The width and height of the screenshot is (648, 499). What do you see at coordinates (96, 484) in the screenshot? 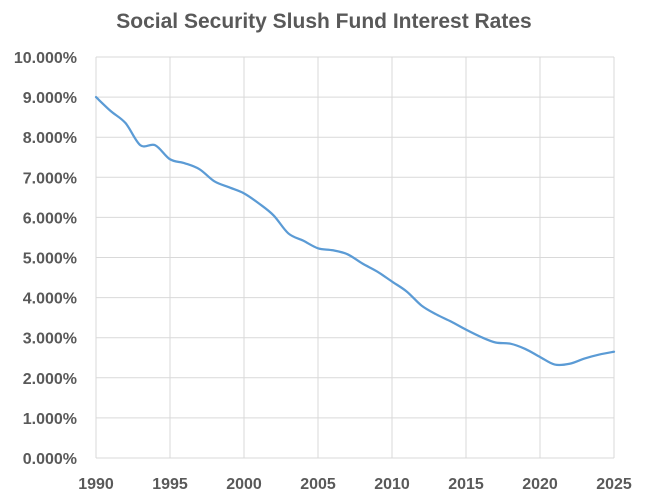
I see `x-tick-label: 1990` at bounding box center [96, 484].